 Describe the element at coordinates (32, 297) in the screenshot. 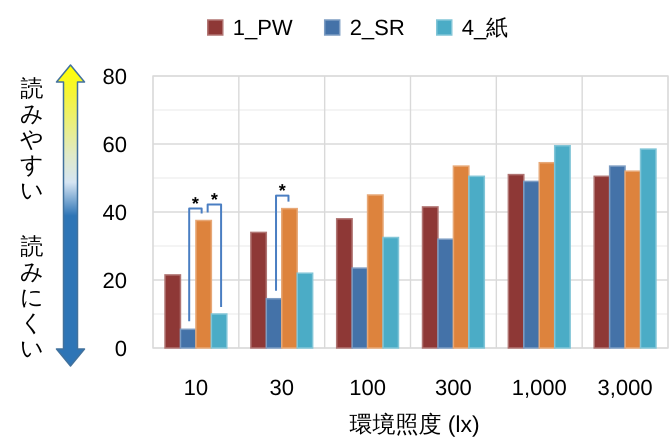

I see `annotation: 読みにくい` at that location.